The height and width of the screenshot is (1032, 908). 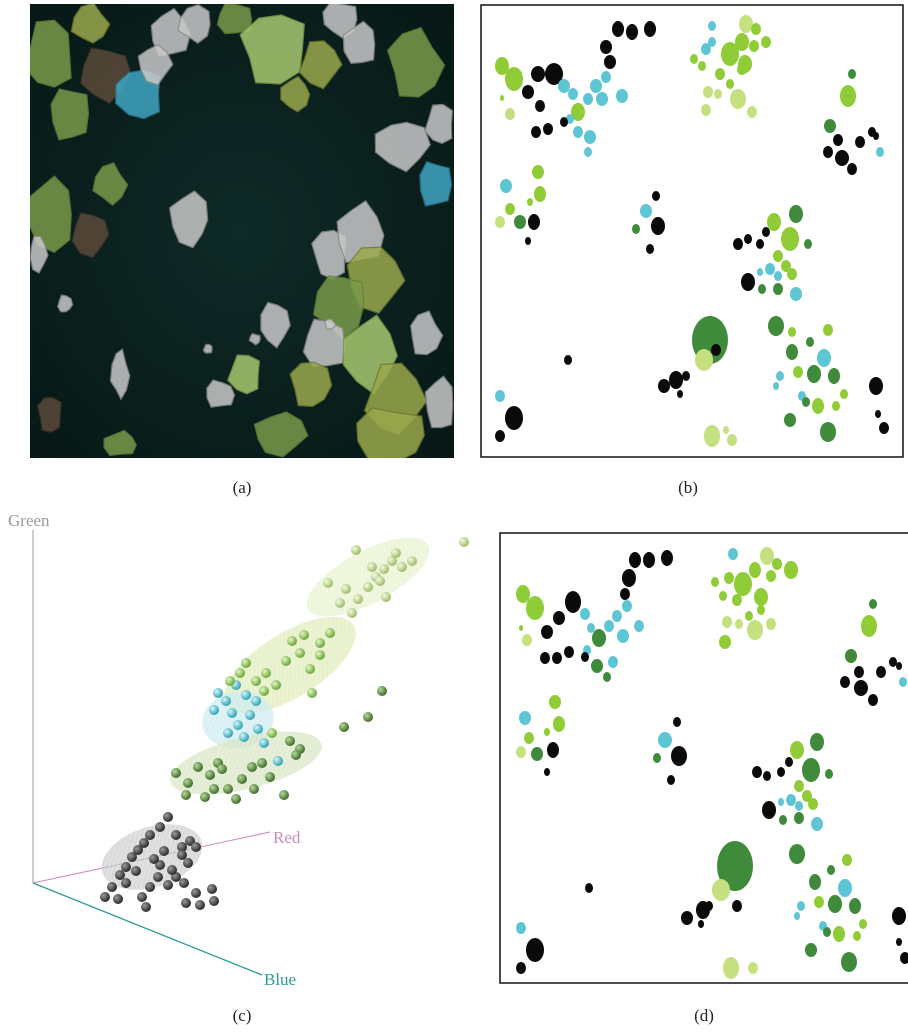 What do you see at coordinates (688, 487) in the screenshot?
I see `caption-b: (b)` at bounding box center [688, 487].